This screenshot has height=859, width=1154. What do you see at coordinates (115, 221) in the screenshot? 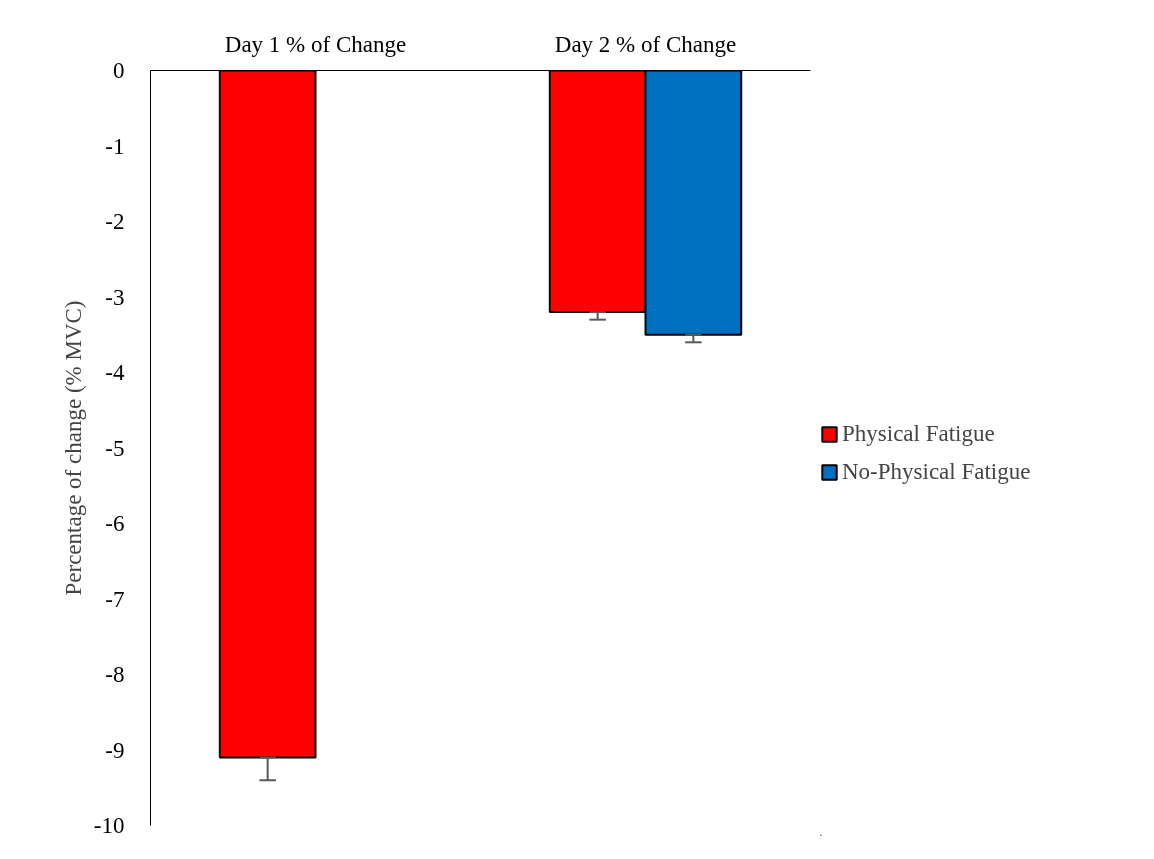
I see `y-tick-label: -2` at bounding box center [115, 221].